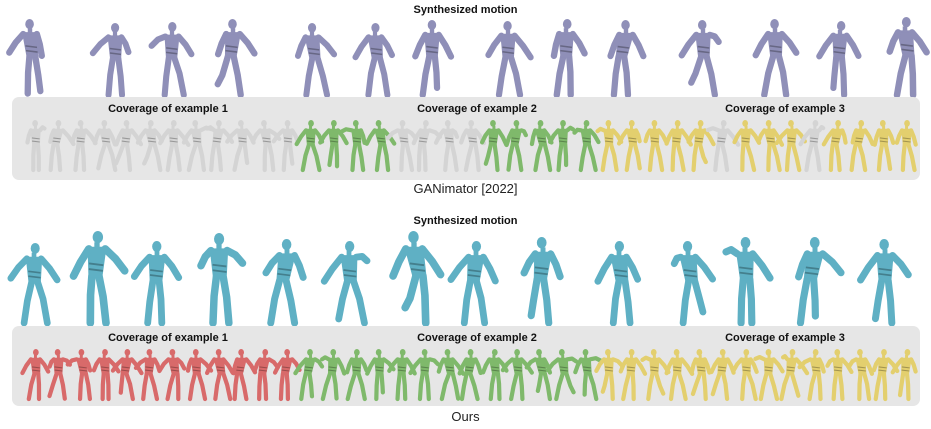 The height and width of the screenshot is (429, 931). What do you see at coordinates (465, 10) in the screenshot?
I see `top-motion-title: Synthesized motion` at bounding box center [465, 10].